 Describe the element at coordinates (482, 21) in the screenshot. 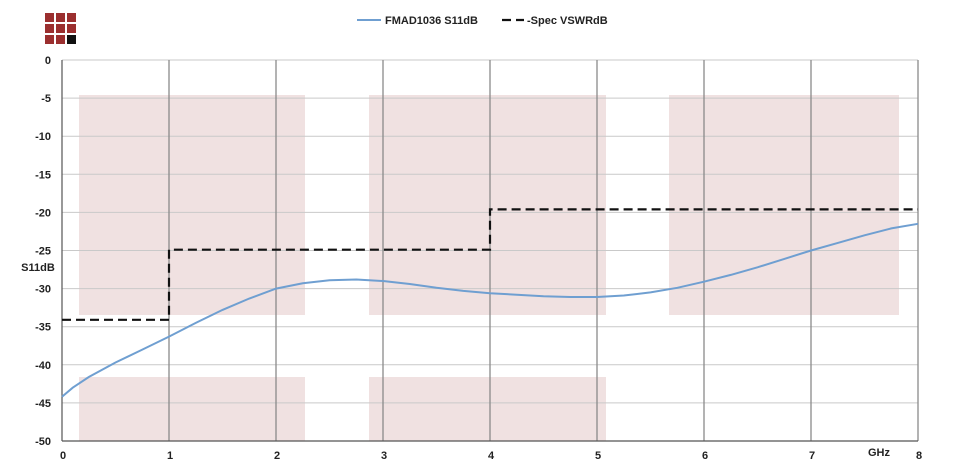

I see `legend: FMAD1036 S11dB -Spec VSWRdB` at that location.